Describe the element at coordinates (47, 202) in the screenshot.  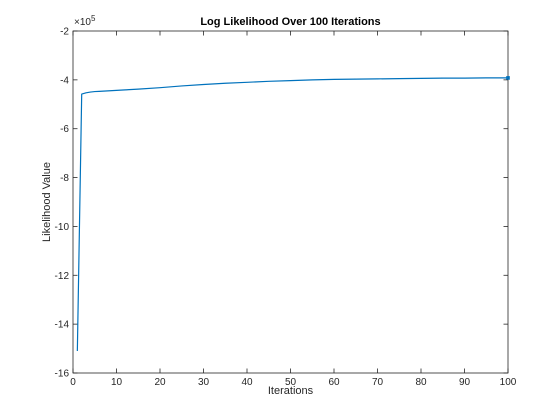
I see `y-axis-label: Likelihood Value` at that location.